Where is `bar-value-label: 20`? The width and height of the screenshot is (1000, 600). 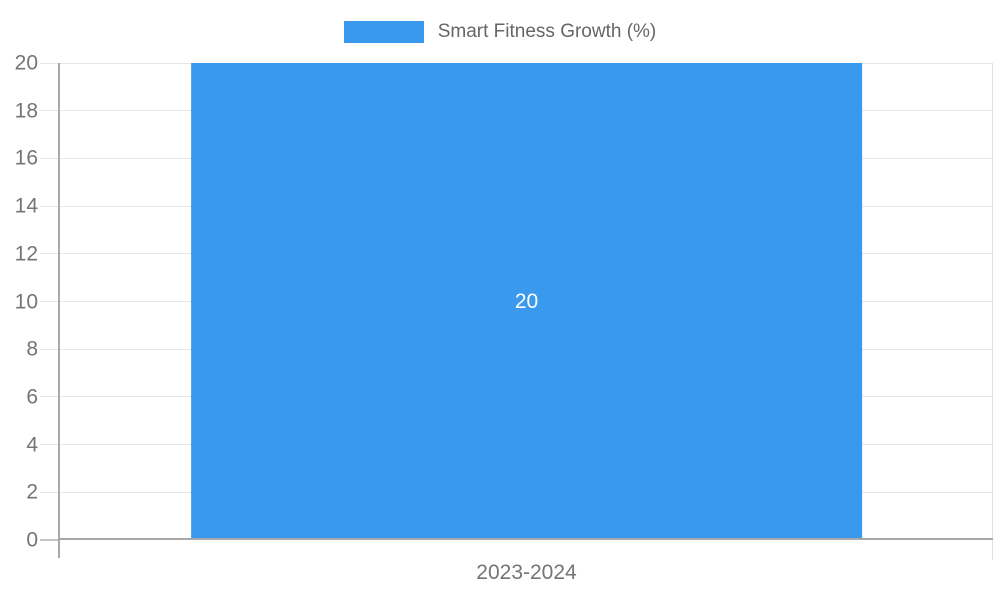 bar-value-label: 20 is located at coordinates (526, 301).